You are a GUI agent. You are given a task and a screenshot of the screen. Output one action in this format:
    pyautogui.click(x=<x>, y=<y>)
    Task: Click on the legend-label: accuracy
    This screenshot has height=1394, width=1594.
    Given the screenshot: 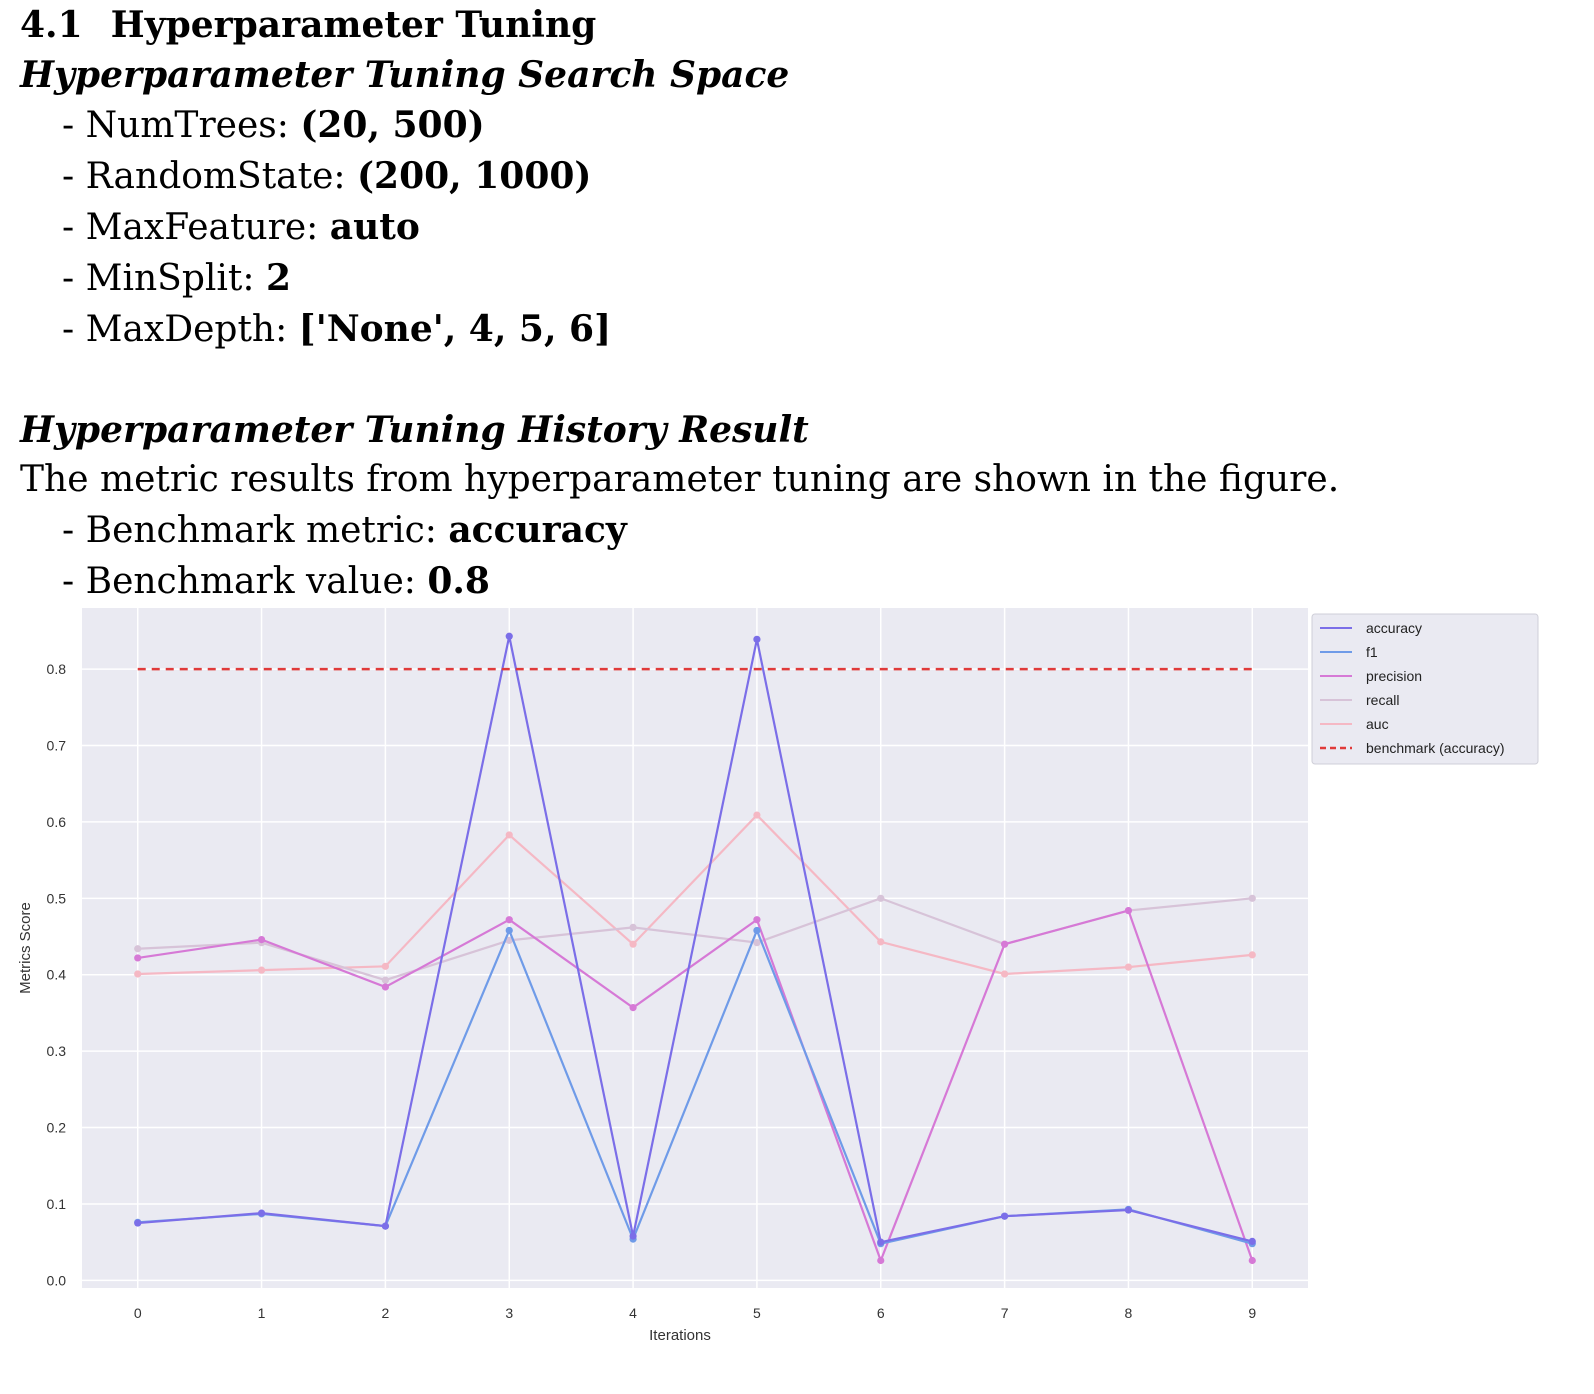 What is the action you would take?
    pyautogui.click(x=1394, y=628)
    